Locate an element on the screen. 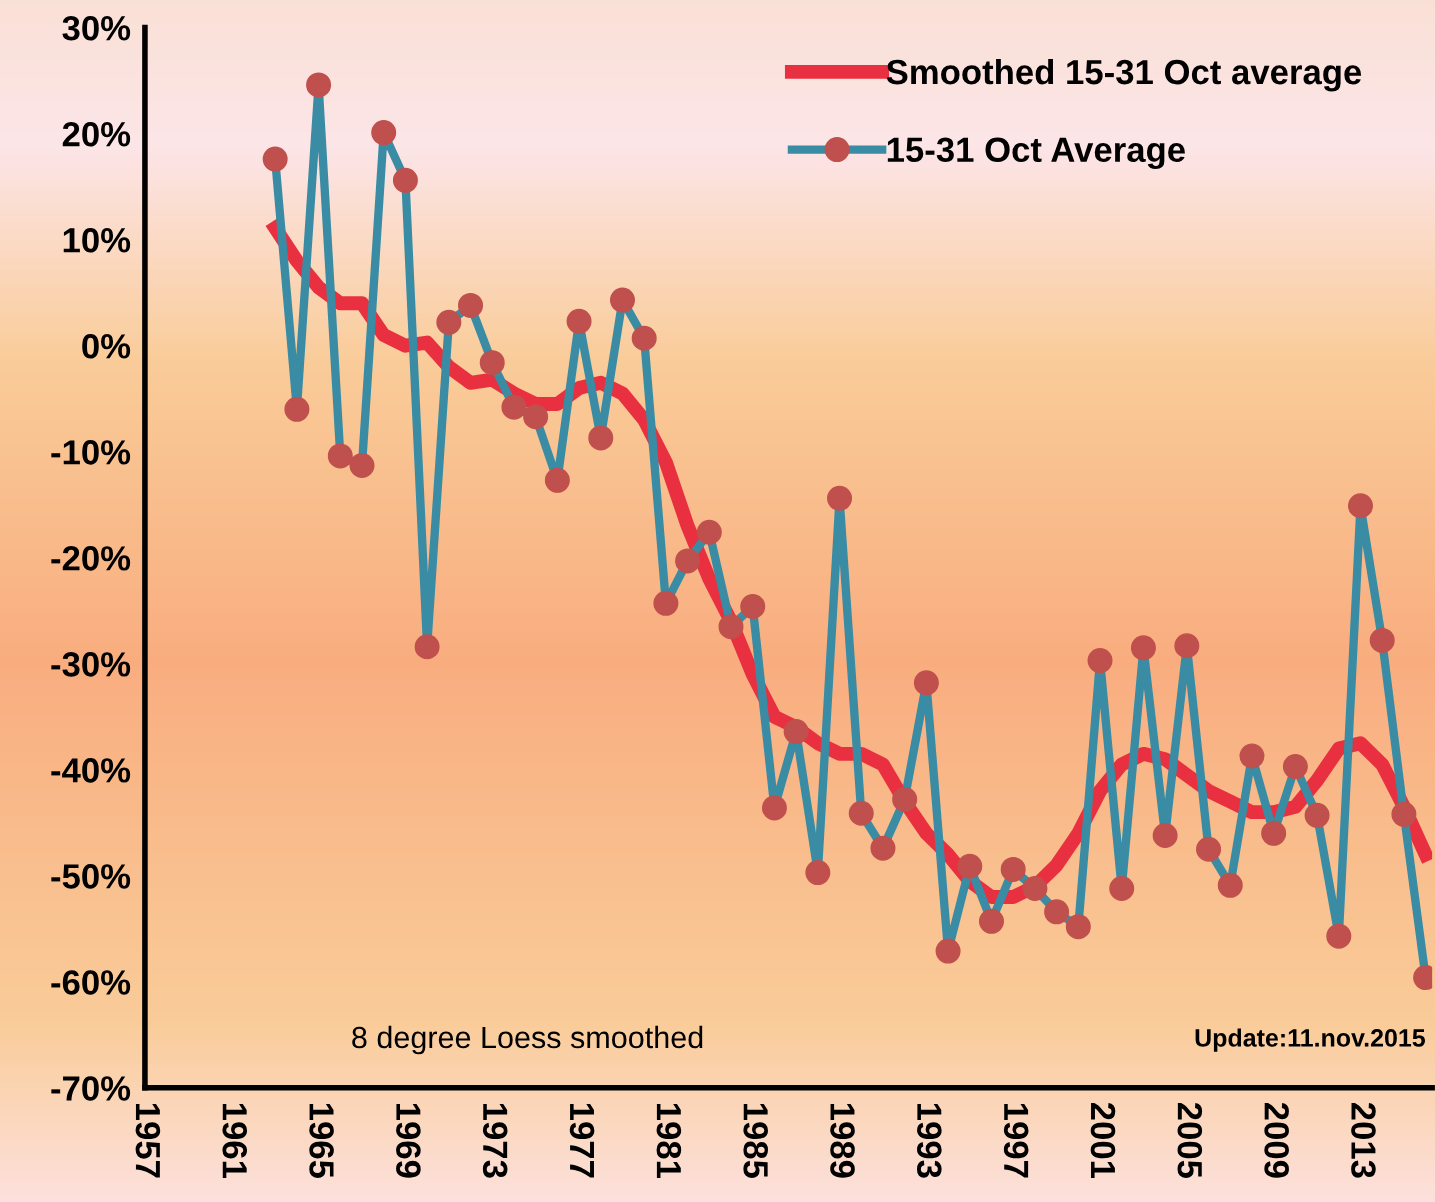 Image resolution: width=1435 pixels, height=1202 pixels. x-tick-label: 1985 is located at coordinates (755, 1140).